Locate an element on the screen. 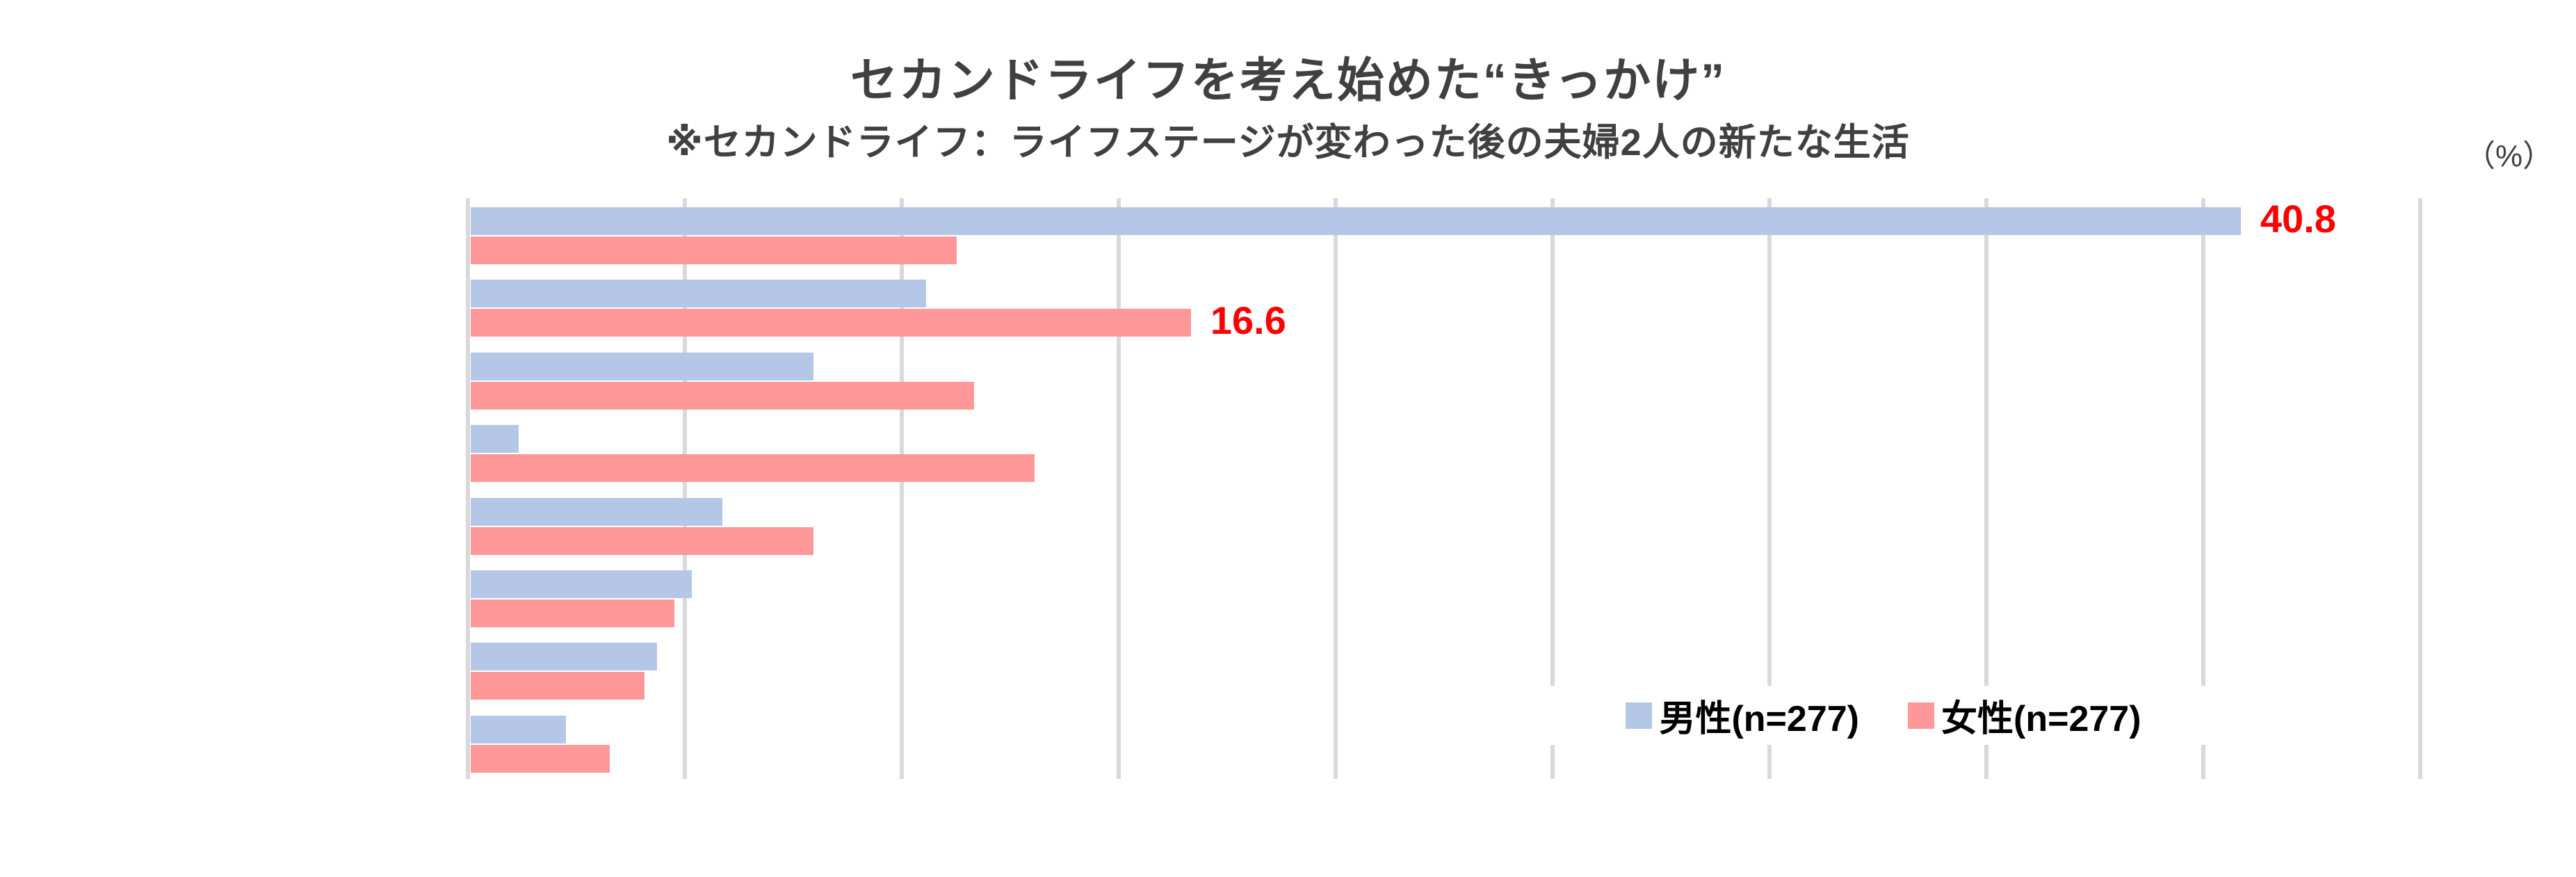 This screenshot has width=2576, height=877. male-bar-cat1 is located at coordinates (1356, 221).